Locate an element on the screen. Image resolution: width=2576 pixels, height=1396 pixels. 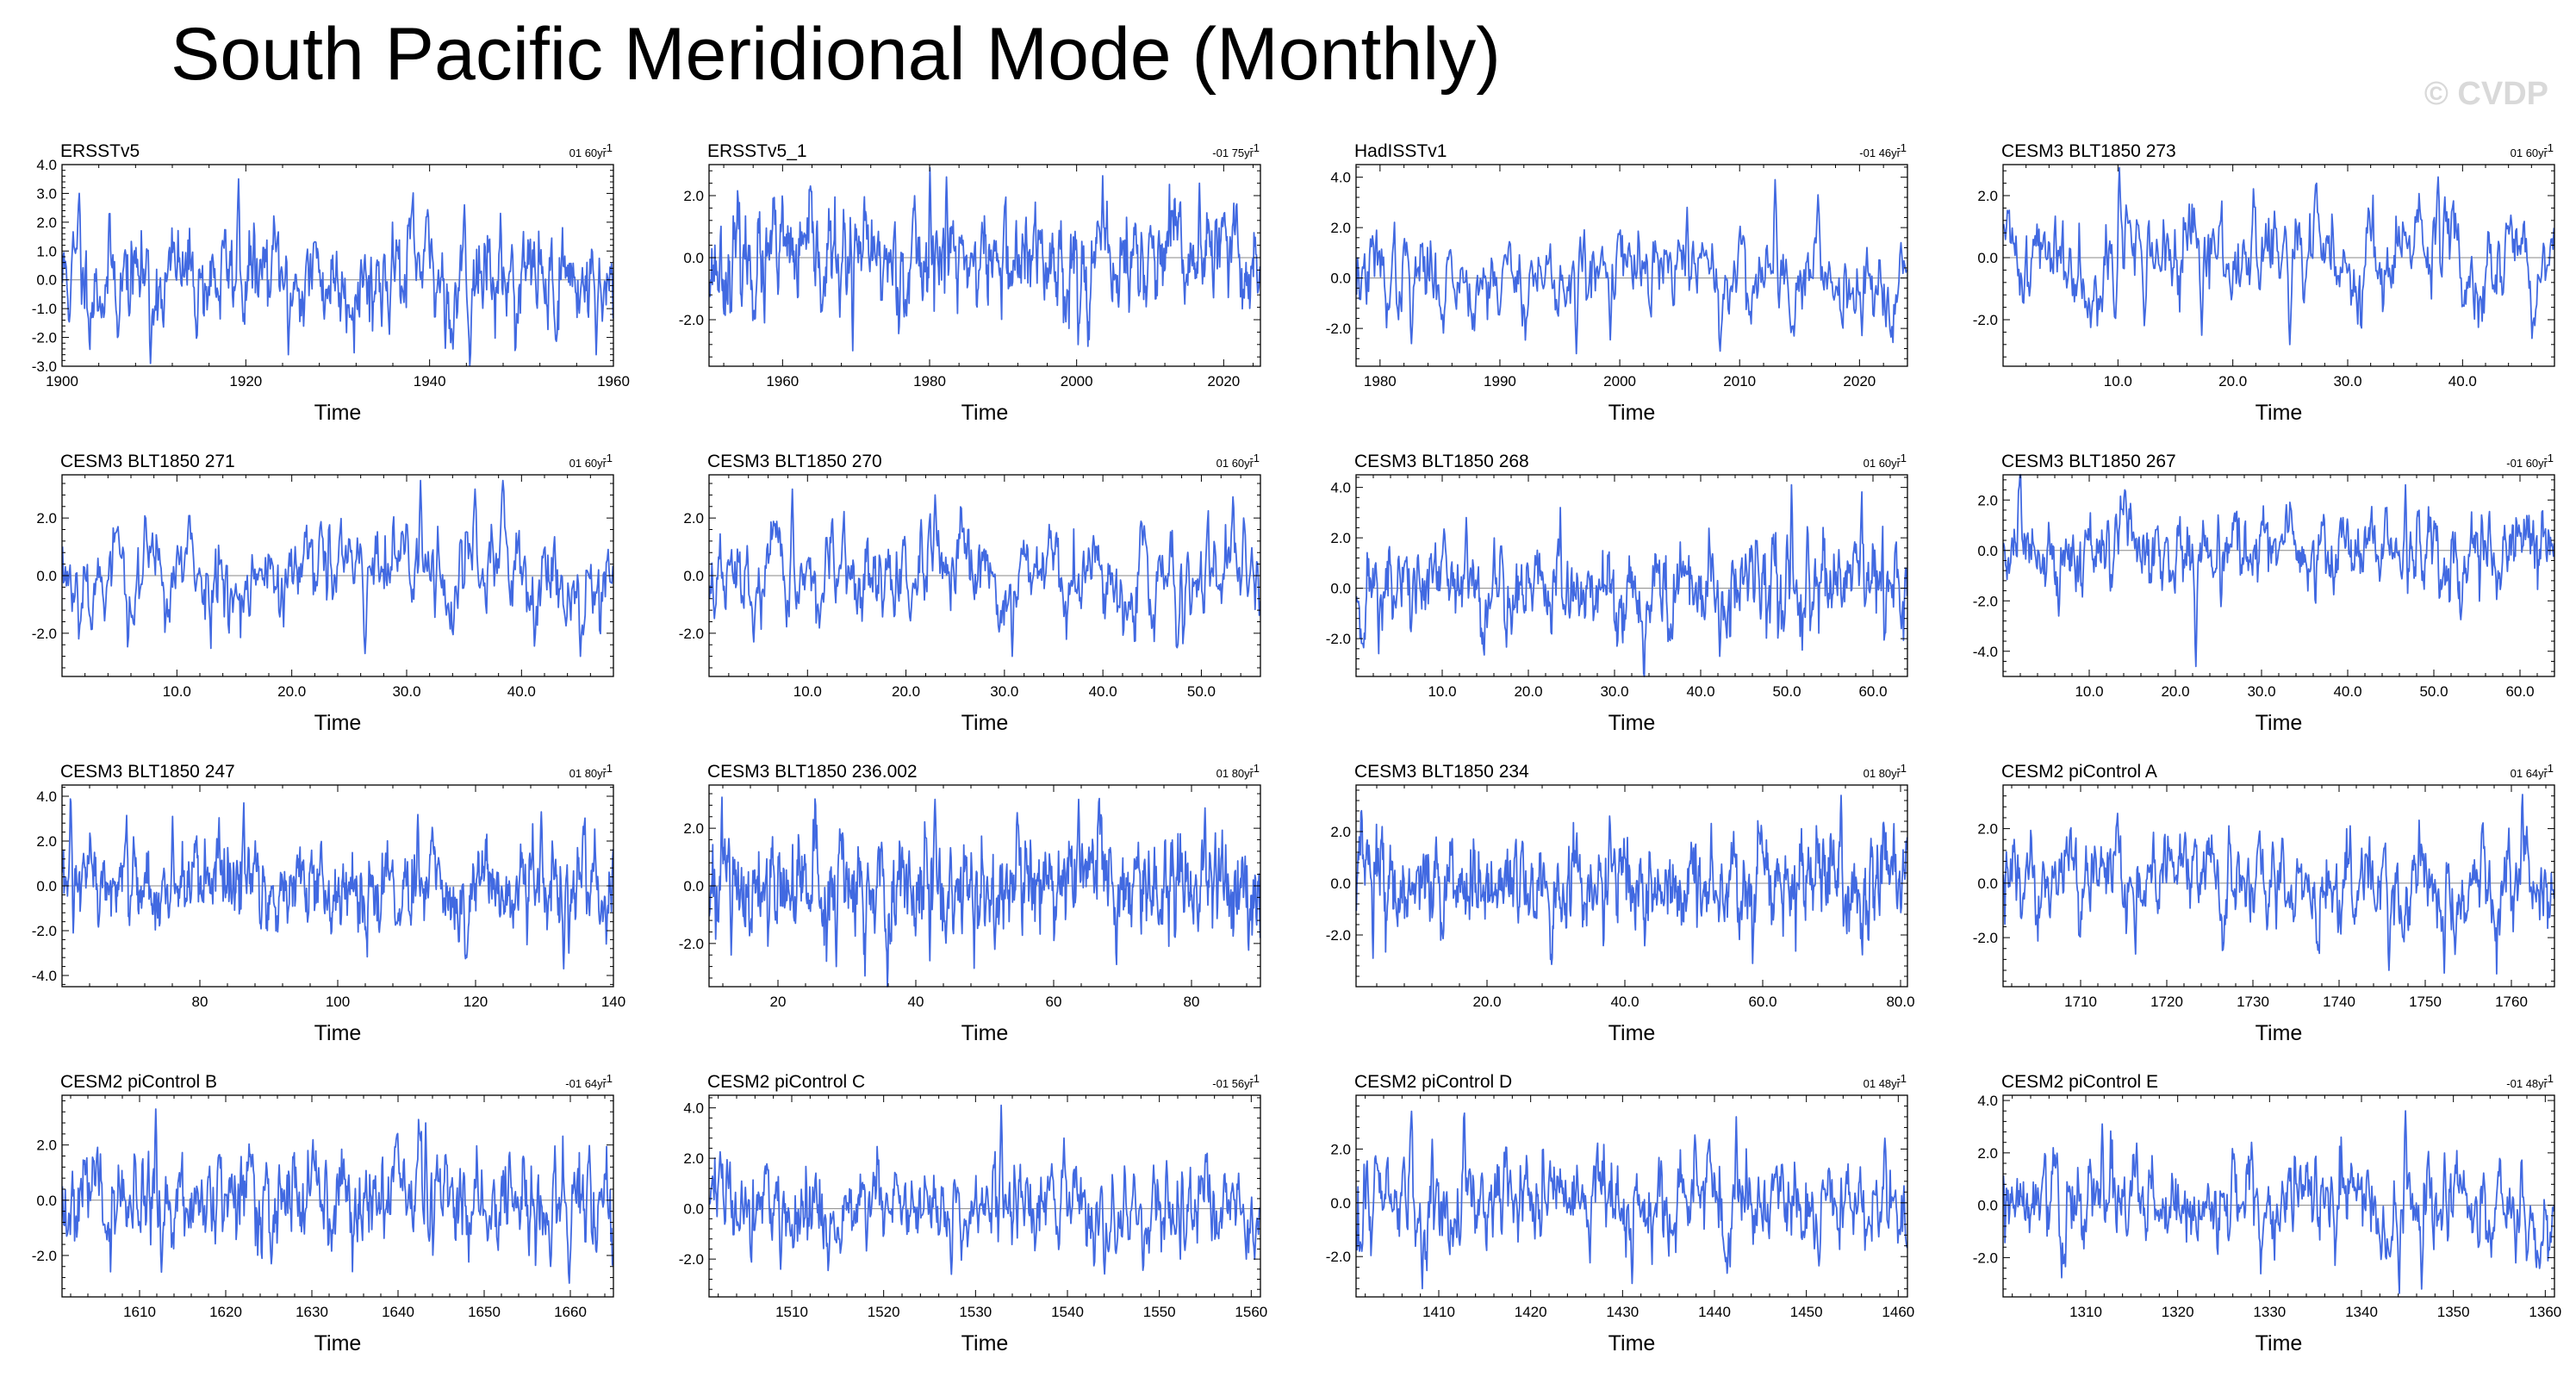
trend-label: -01 60yr is located at coordinates (2527, 463).